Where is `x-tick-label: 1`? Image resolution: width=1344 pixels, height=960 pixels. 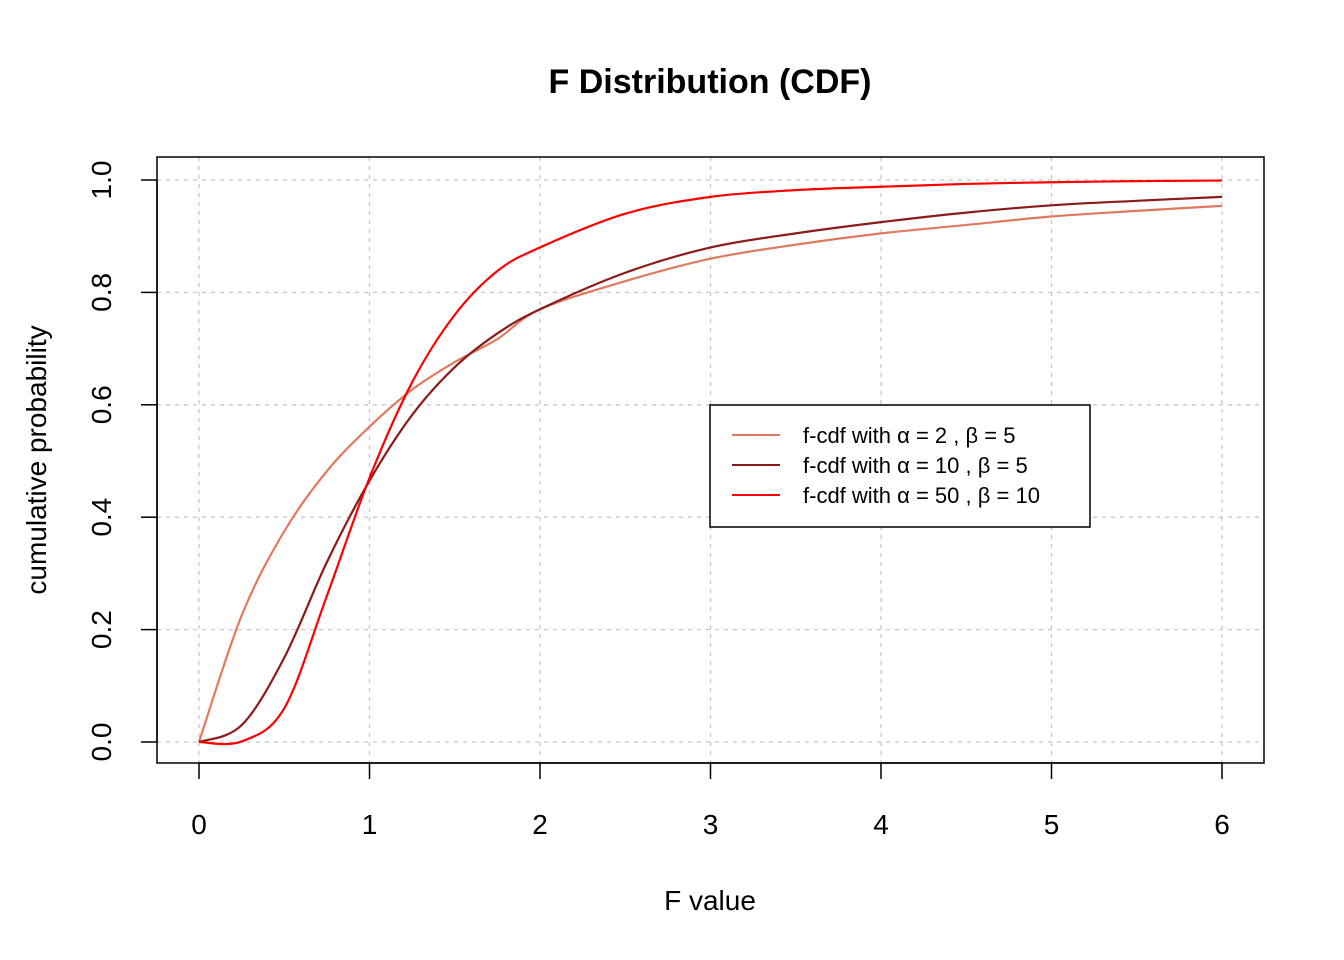 x-tick-label: 1 is located at coordinates (370, 824).